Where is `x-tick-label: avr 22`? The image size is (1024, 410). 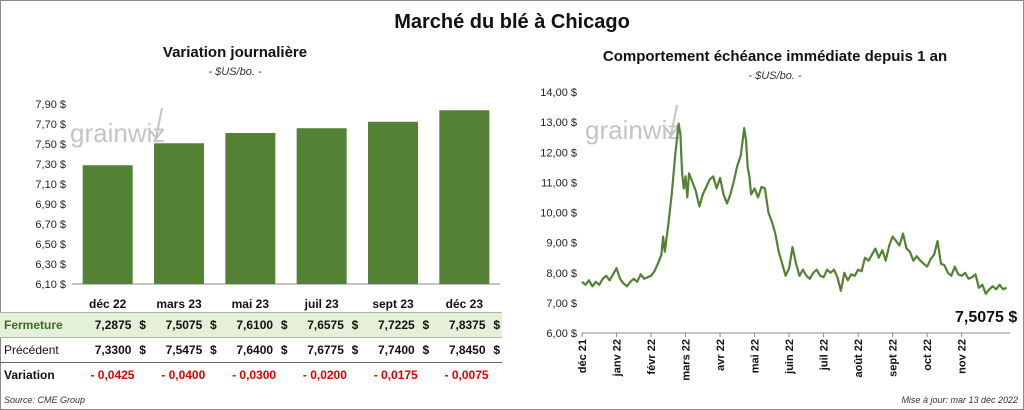 x-tick-label: avr 22 is located at coordinates (721, 355).